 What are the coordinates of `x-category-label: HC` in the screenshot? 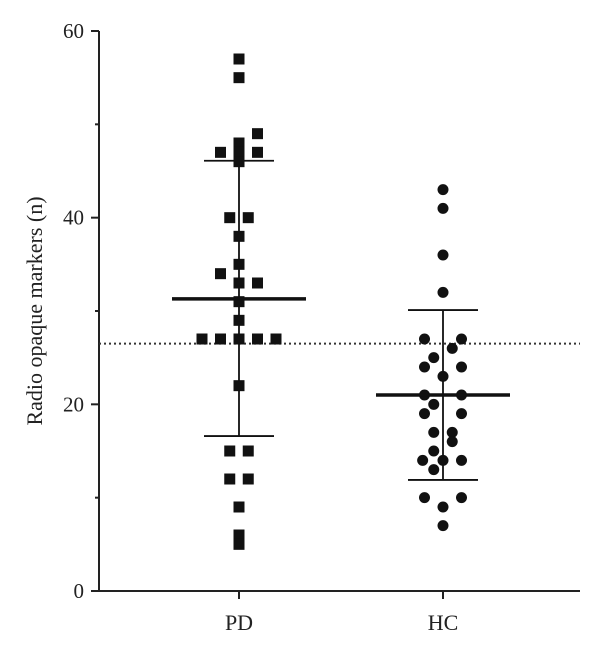 It's located at (443, 622).